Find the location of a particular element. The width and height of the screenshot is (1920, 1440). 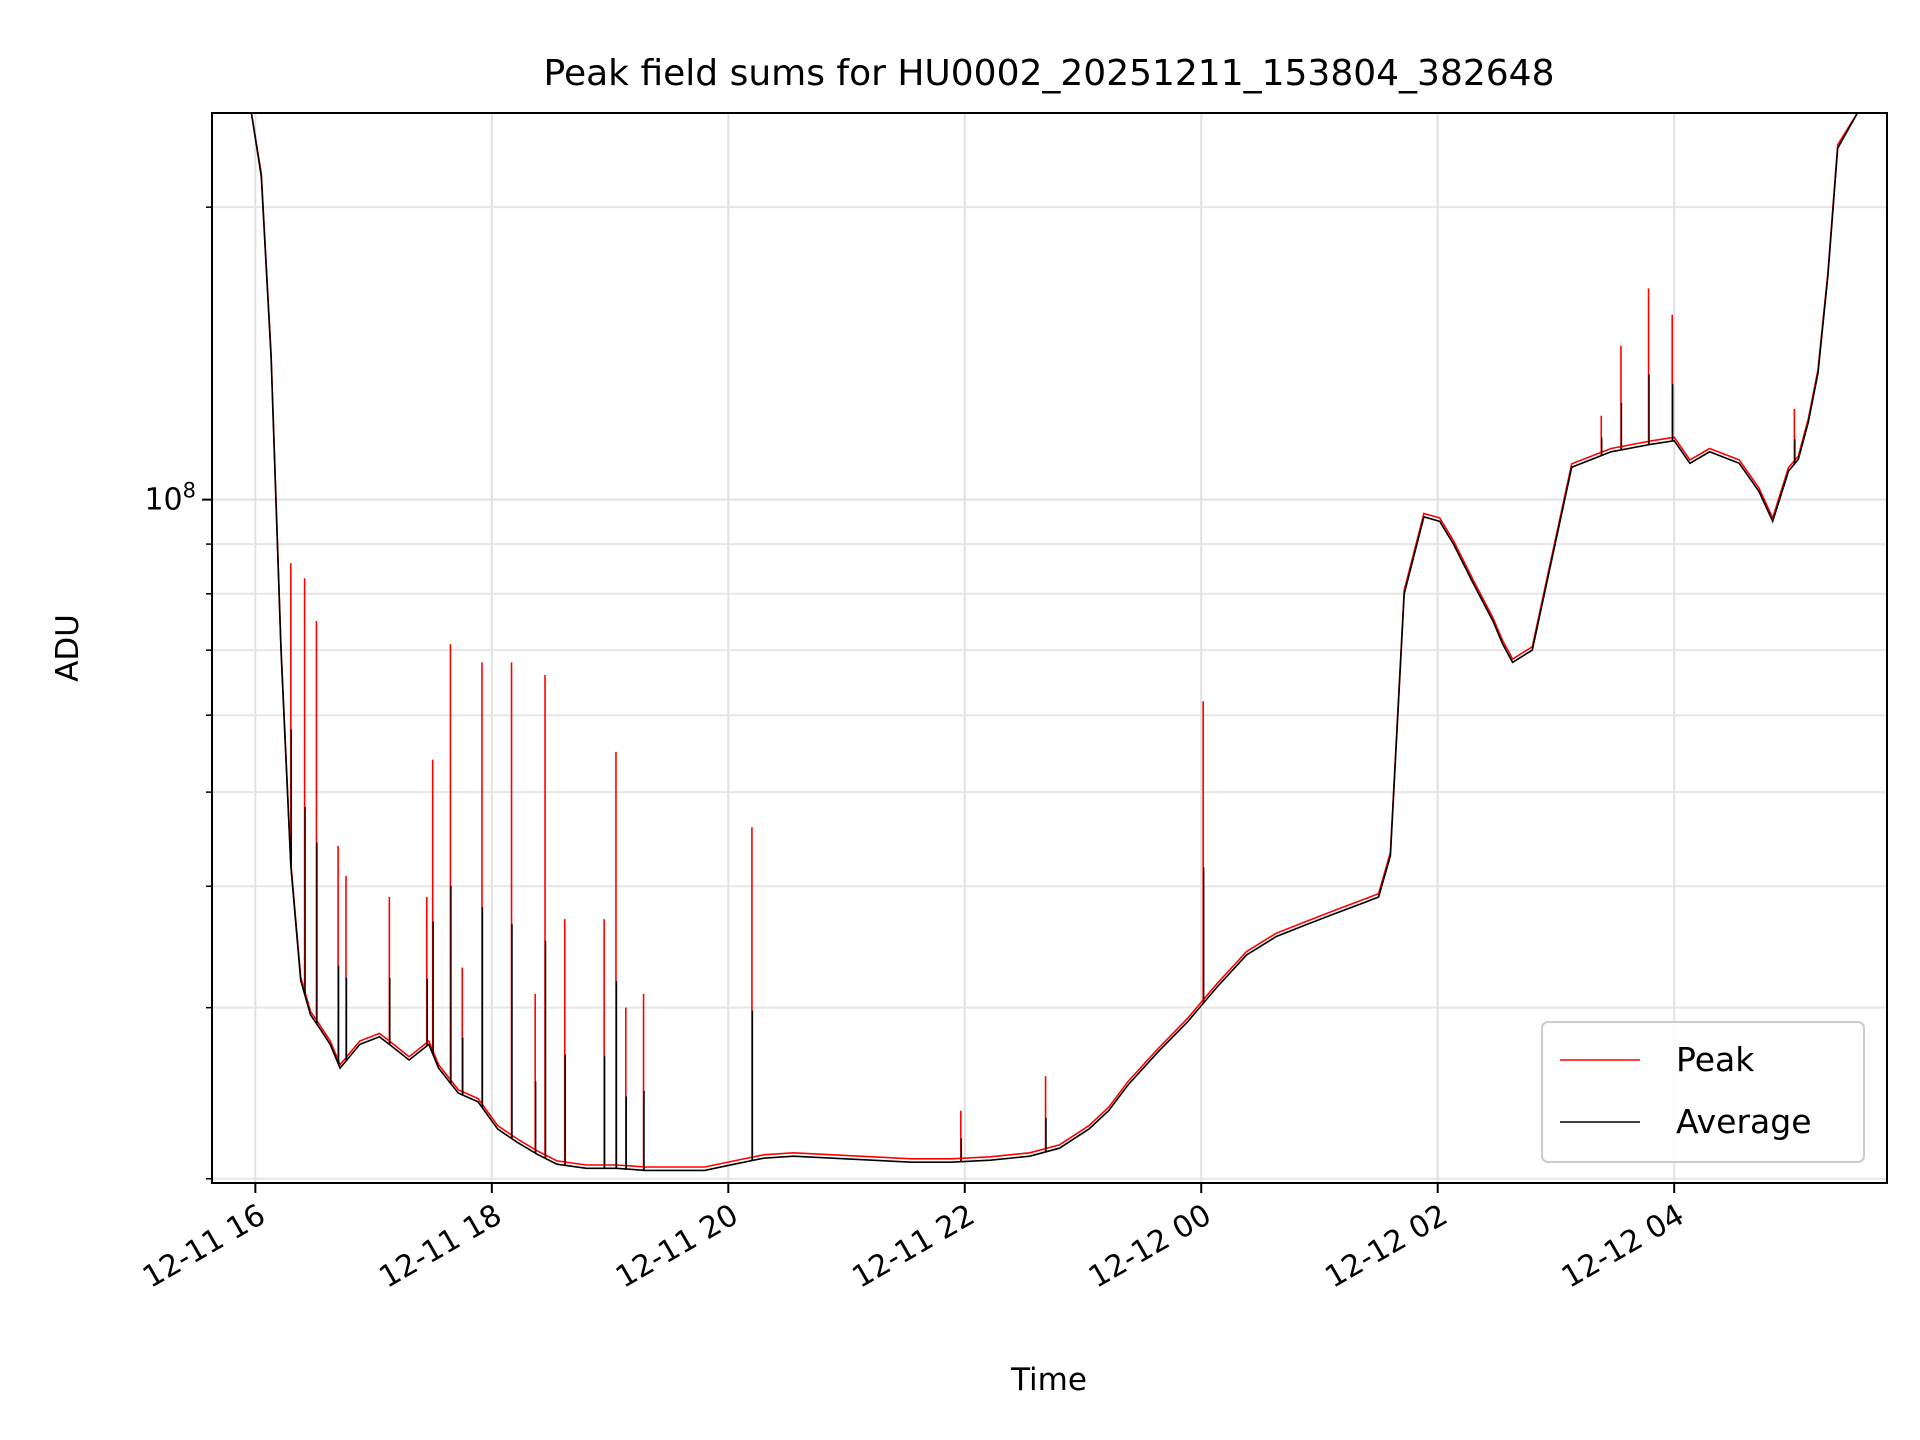

legend-peak-label: Peak is located at coordinates (1715, 1059).